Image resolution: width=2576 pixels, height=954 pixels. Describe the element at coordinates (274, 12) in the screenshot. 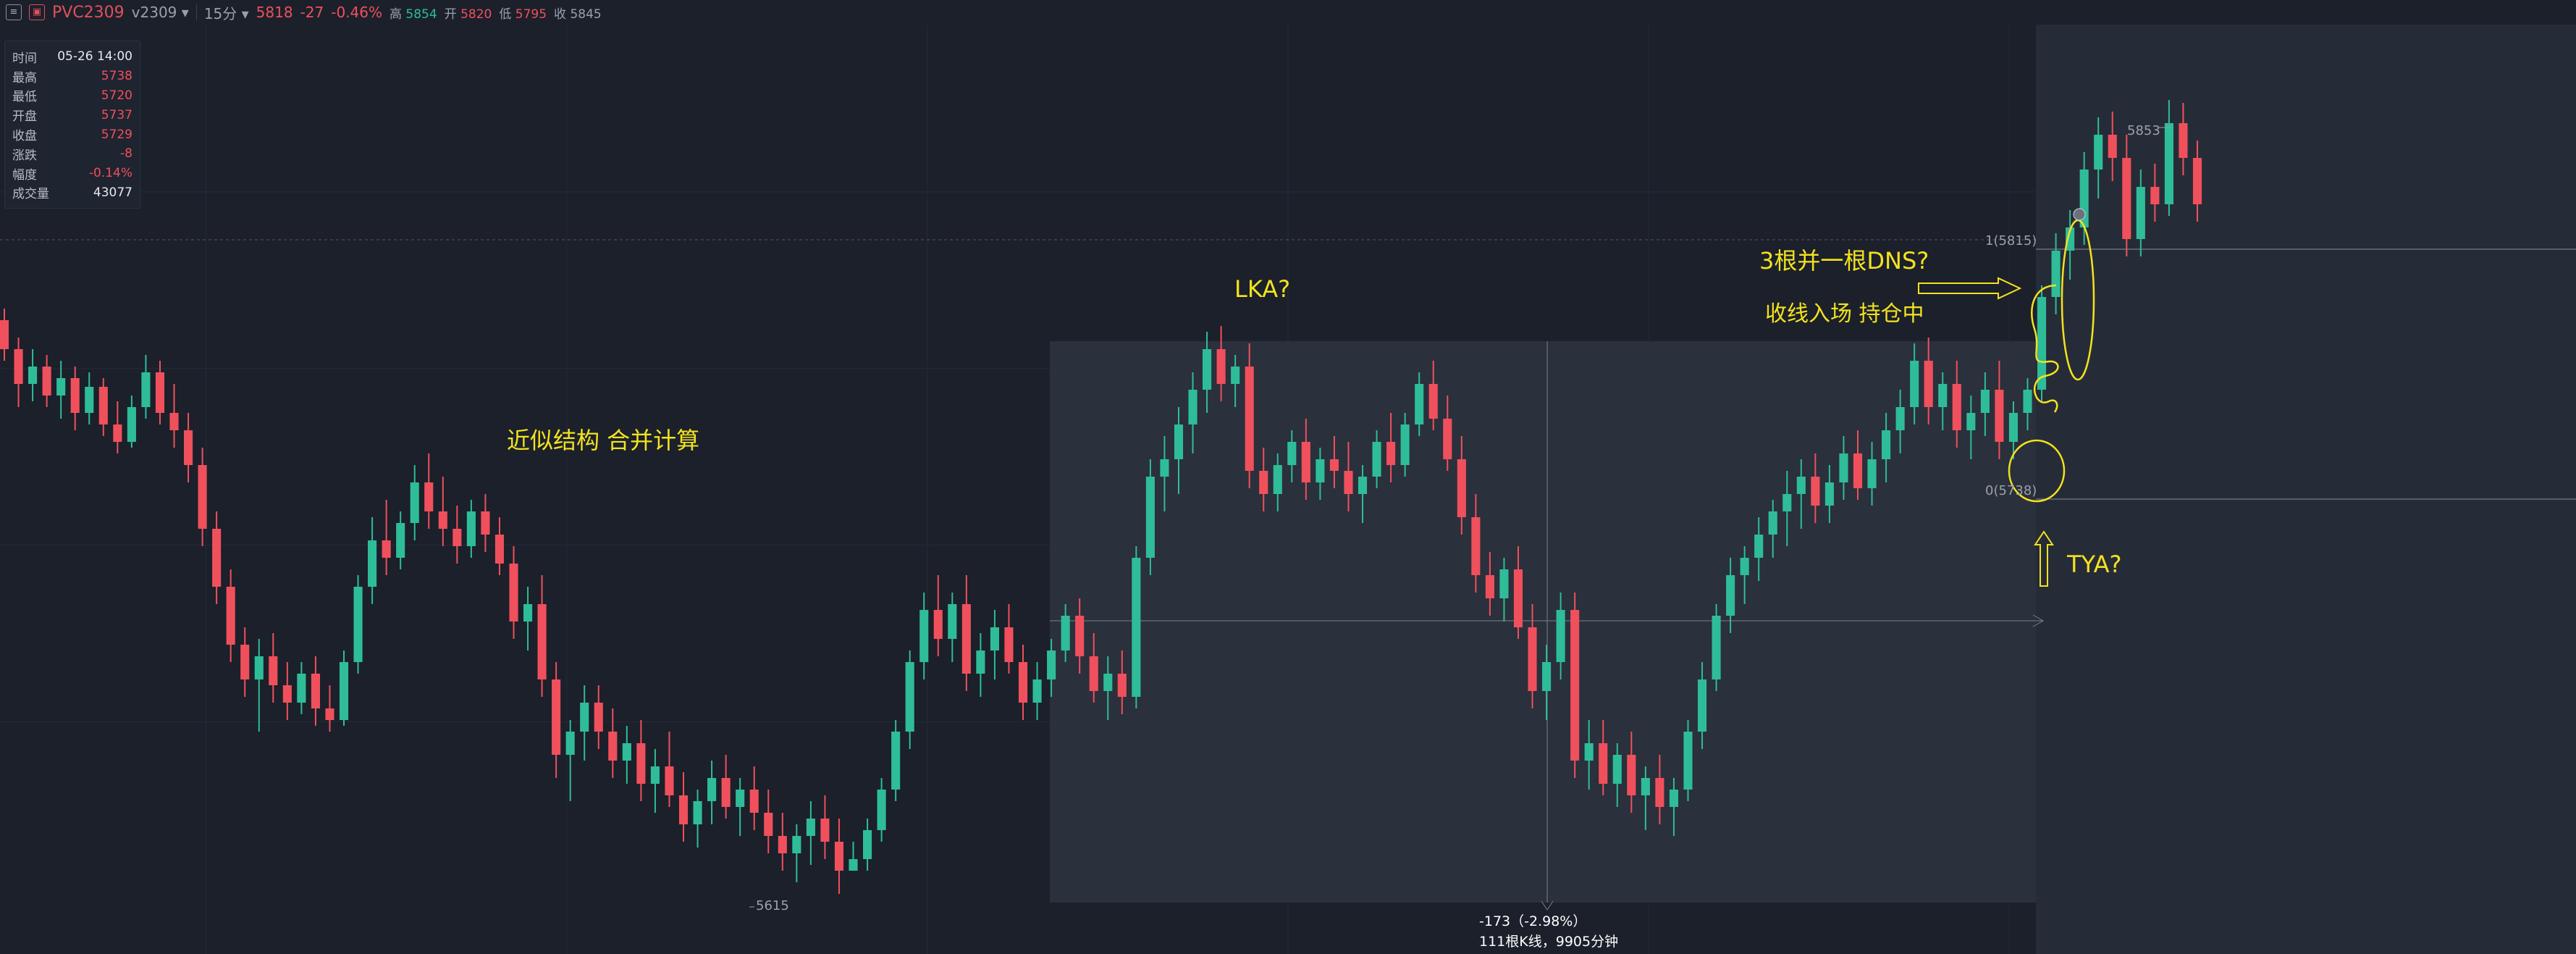

I see `last-price: 5818` at that location.